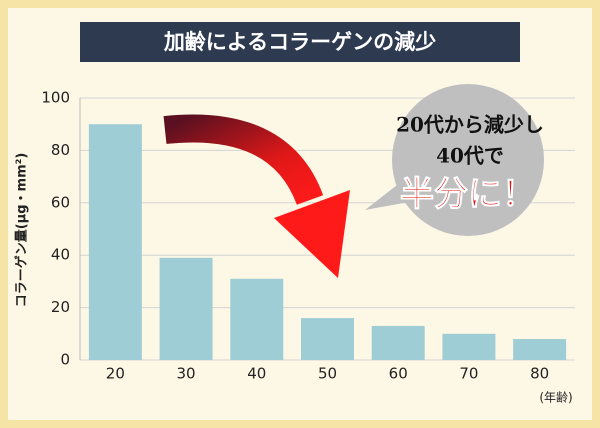 The width and height of the screenshot is (600, 428). What do you see at coordinates (22, 230) in the screenshot?
I see `y-axis-label: コラーゲン量(μg・mm²)` at bounding box center [22, 230].